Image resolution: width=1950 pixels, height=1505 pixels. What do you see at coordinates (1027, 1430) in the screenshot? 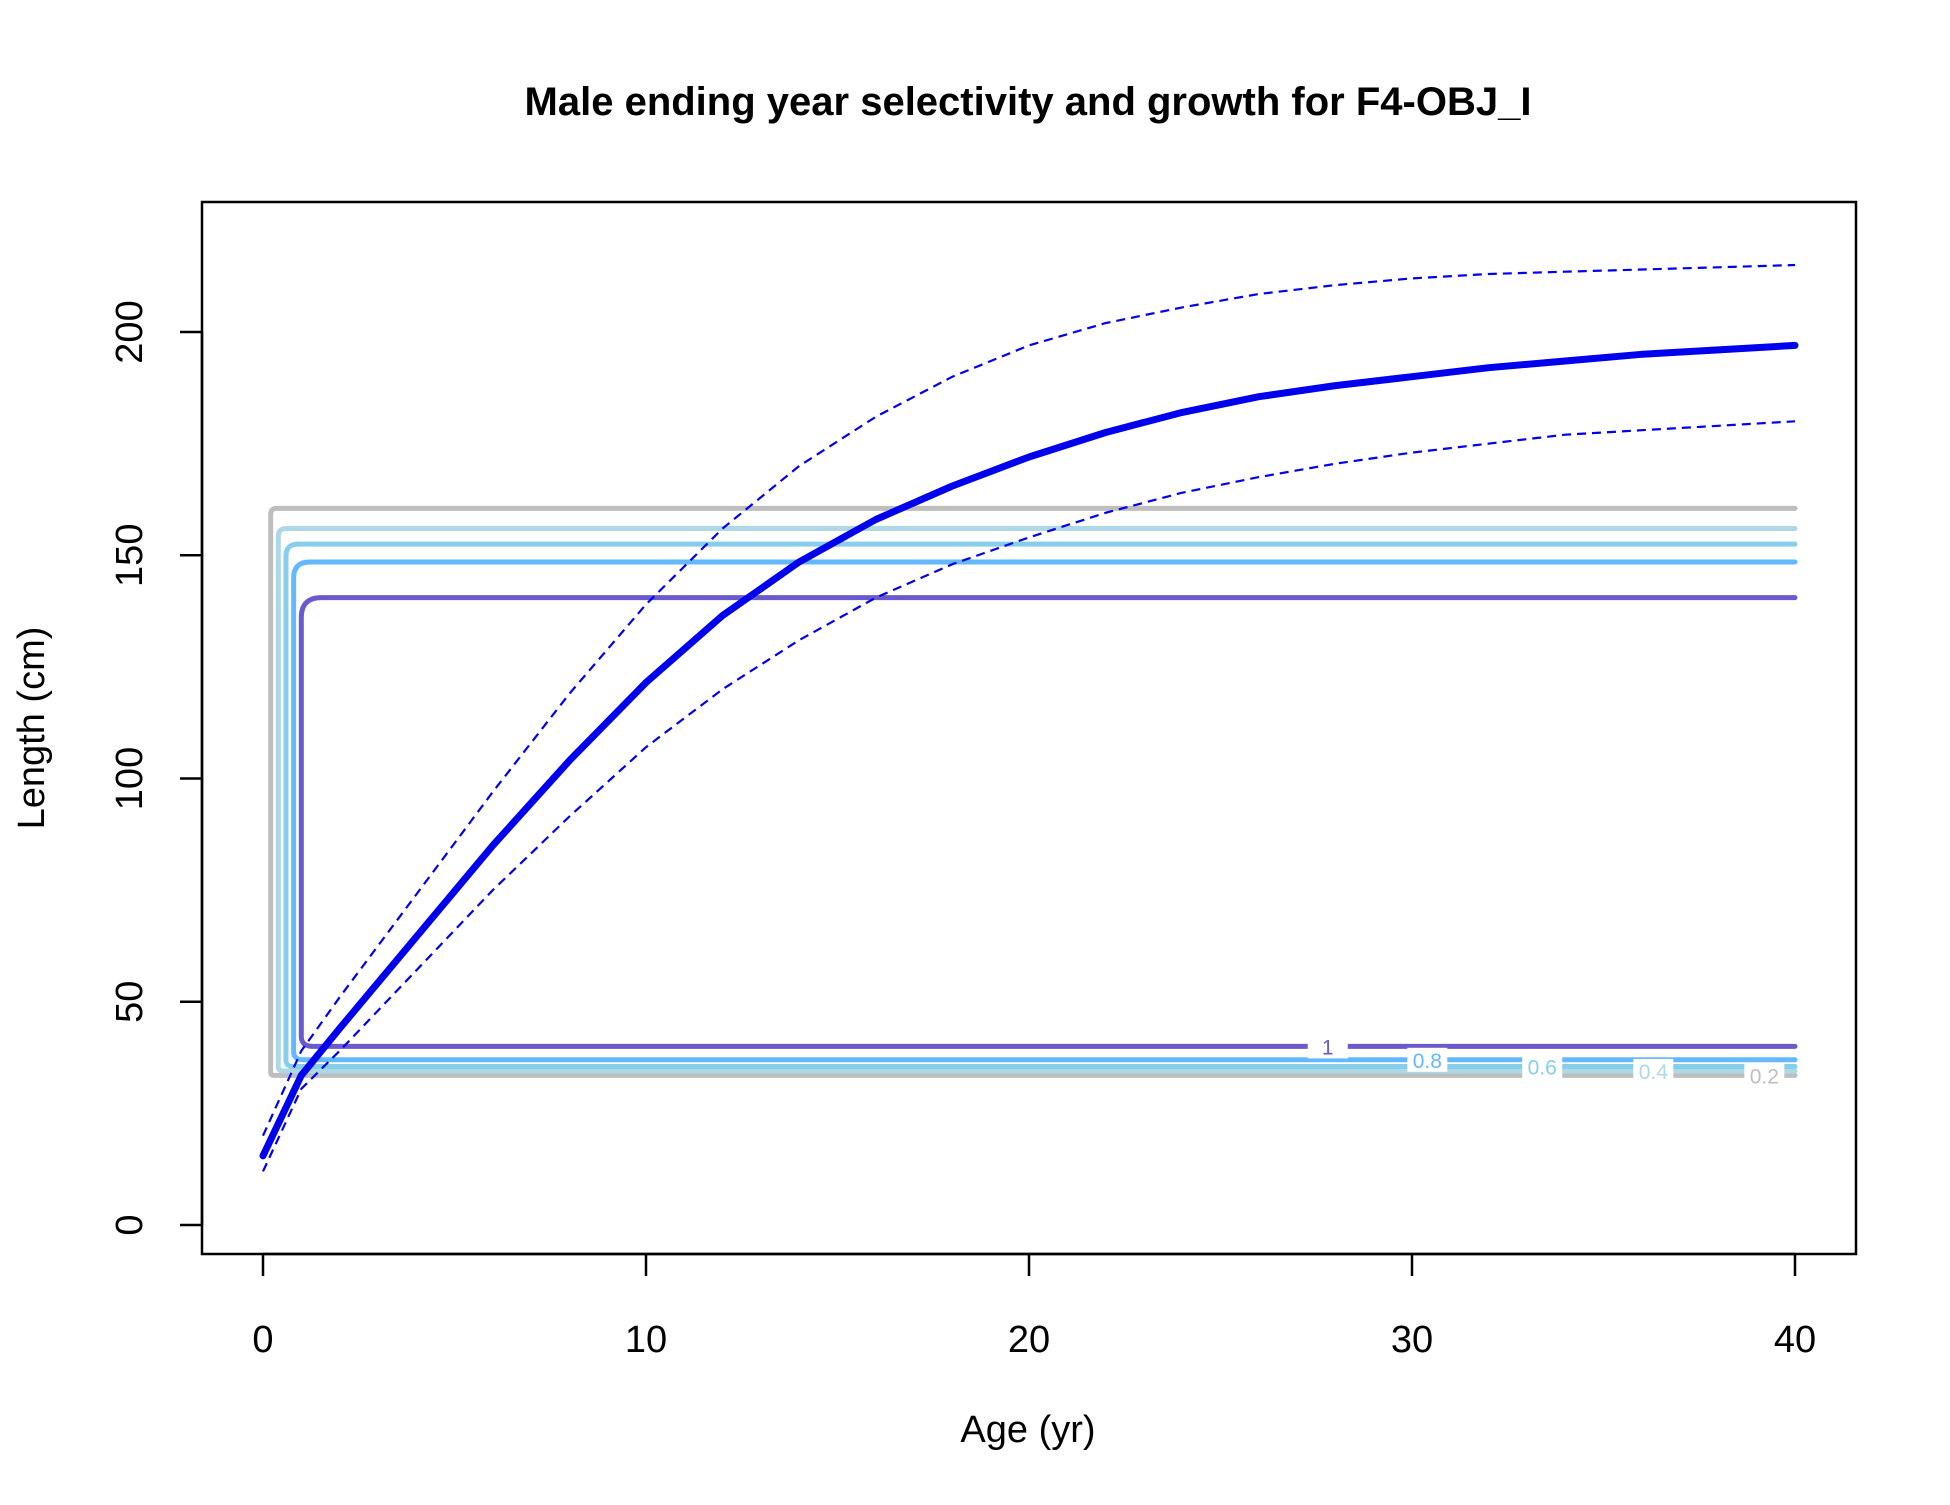
I see `x-axis-label: Age (yr)` at bounding box center [1027, 1430].